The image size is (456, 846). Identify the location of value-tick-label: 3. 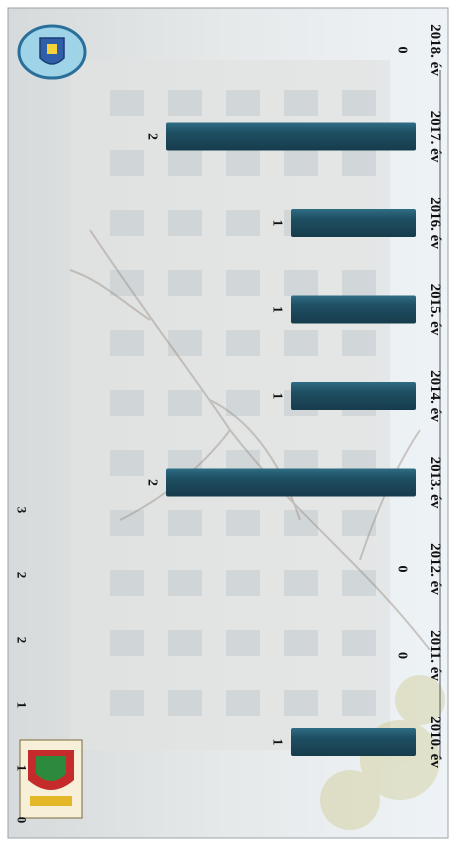
(22, 510).